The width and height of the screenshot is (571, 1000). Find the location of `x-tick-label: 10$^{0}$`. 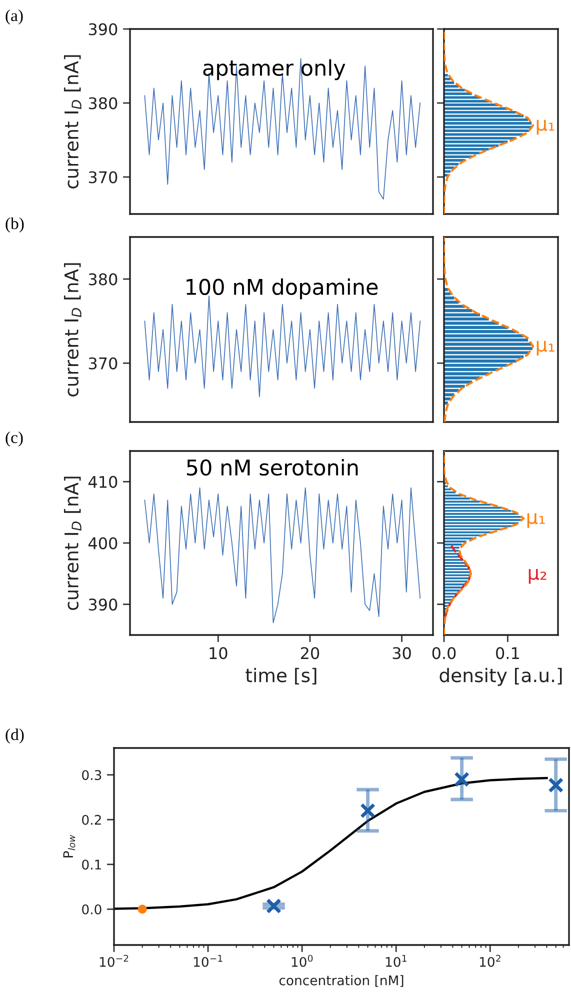

x-tick-label: 10$^{0}$ is located at coordinates (302, 960).